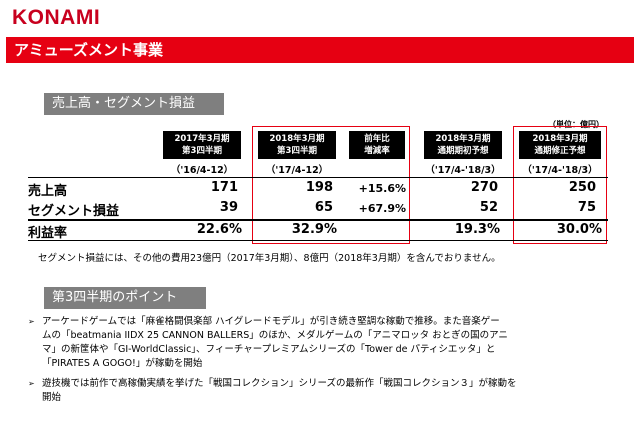 The image size is (640, 437). What do you see at coordinates (318, 220) in the screenshot?
I see `table-rule-middle` at bounding box center [318, 220].